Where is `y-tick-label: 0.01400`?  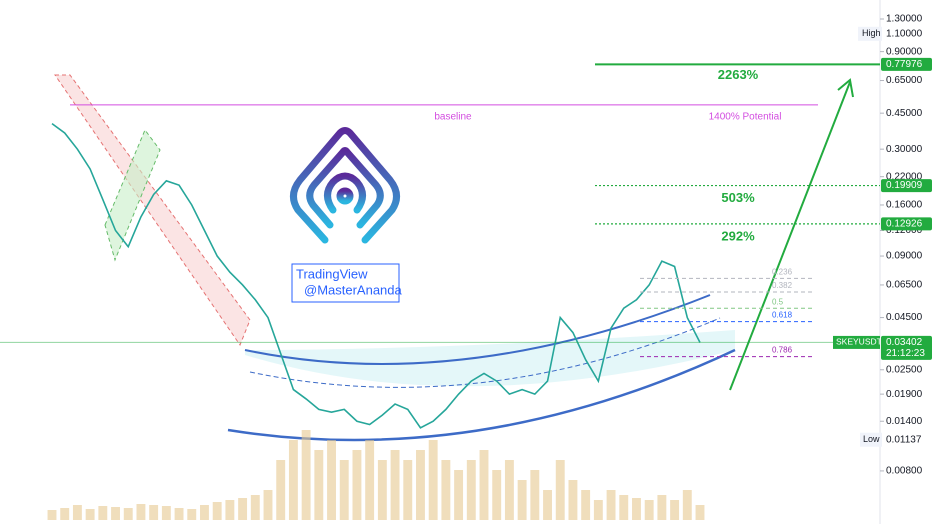
y-tick-label: 0.01400 is located at coordinates (904, 421).